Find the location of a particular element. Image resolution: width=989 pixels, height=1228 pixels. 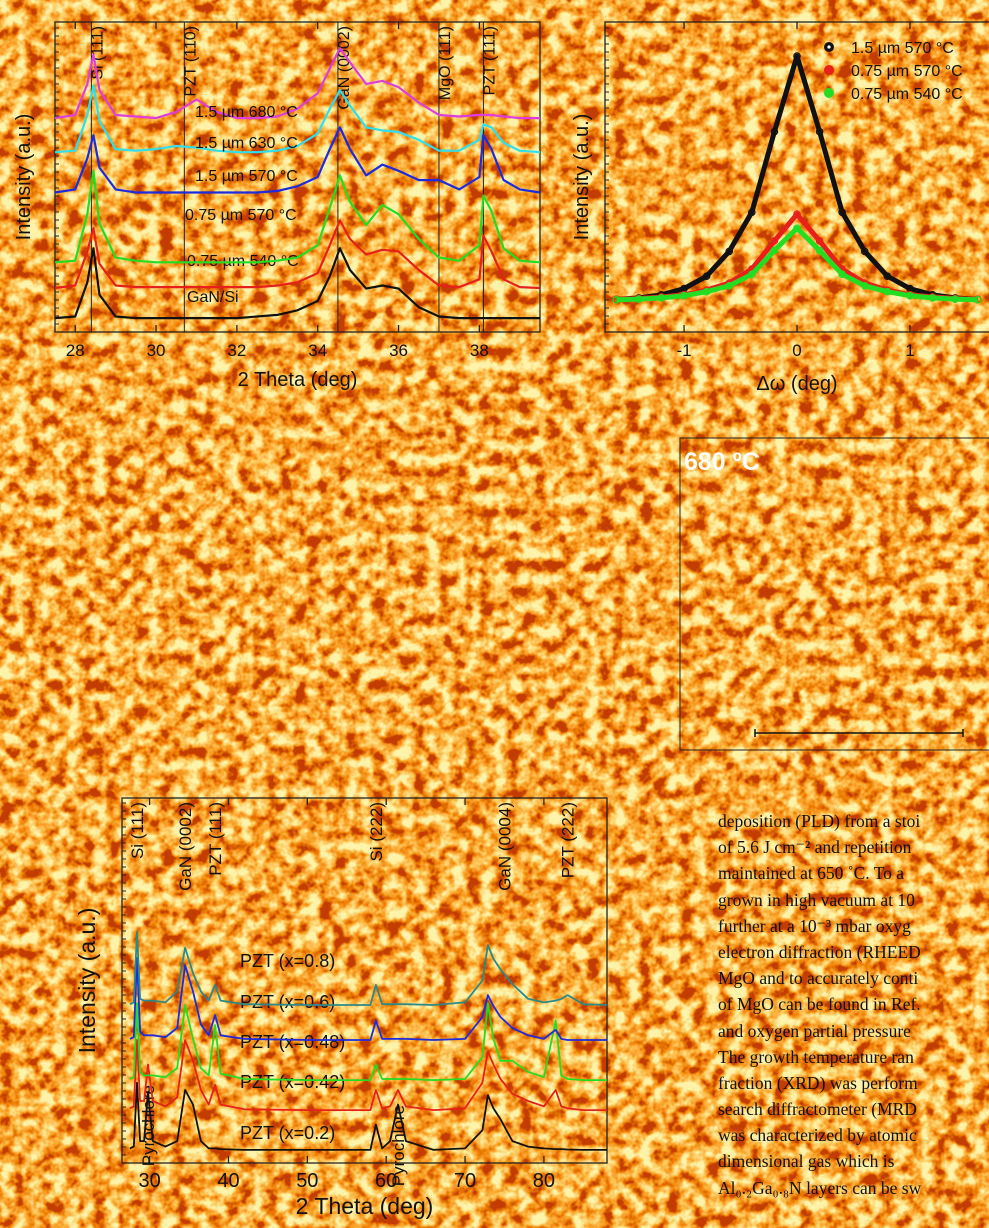

text-line: of 5.6 J cm⁻² and repetition is located at coordinates (815, 847).